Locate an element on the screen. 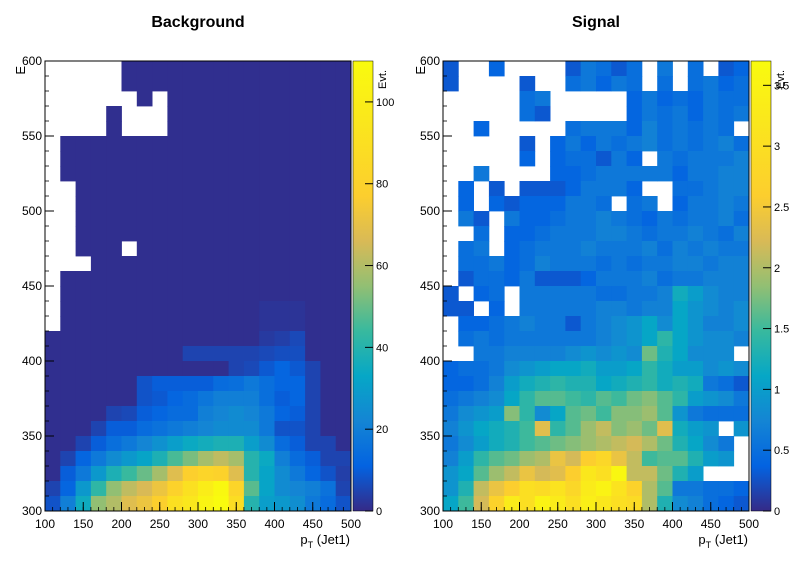 This screenshot has height=573, width=798. y-tick-label: 600 is located at coordinates (32, 61).